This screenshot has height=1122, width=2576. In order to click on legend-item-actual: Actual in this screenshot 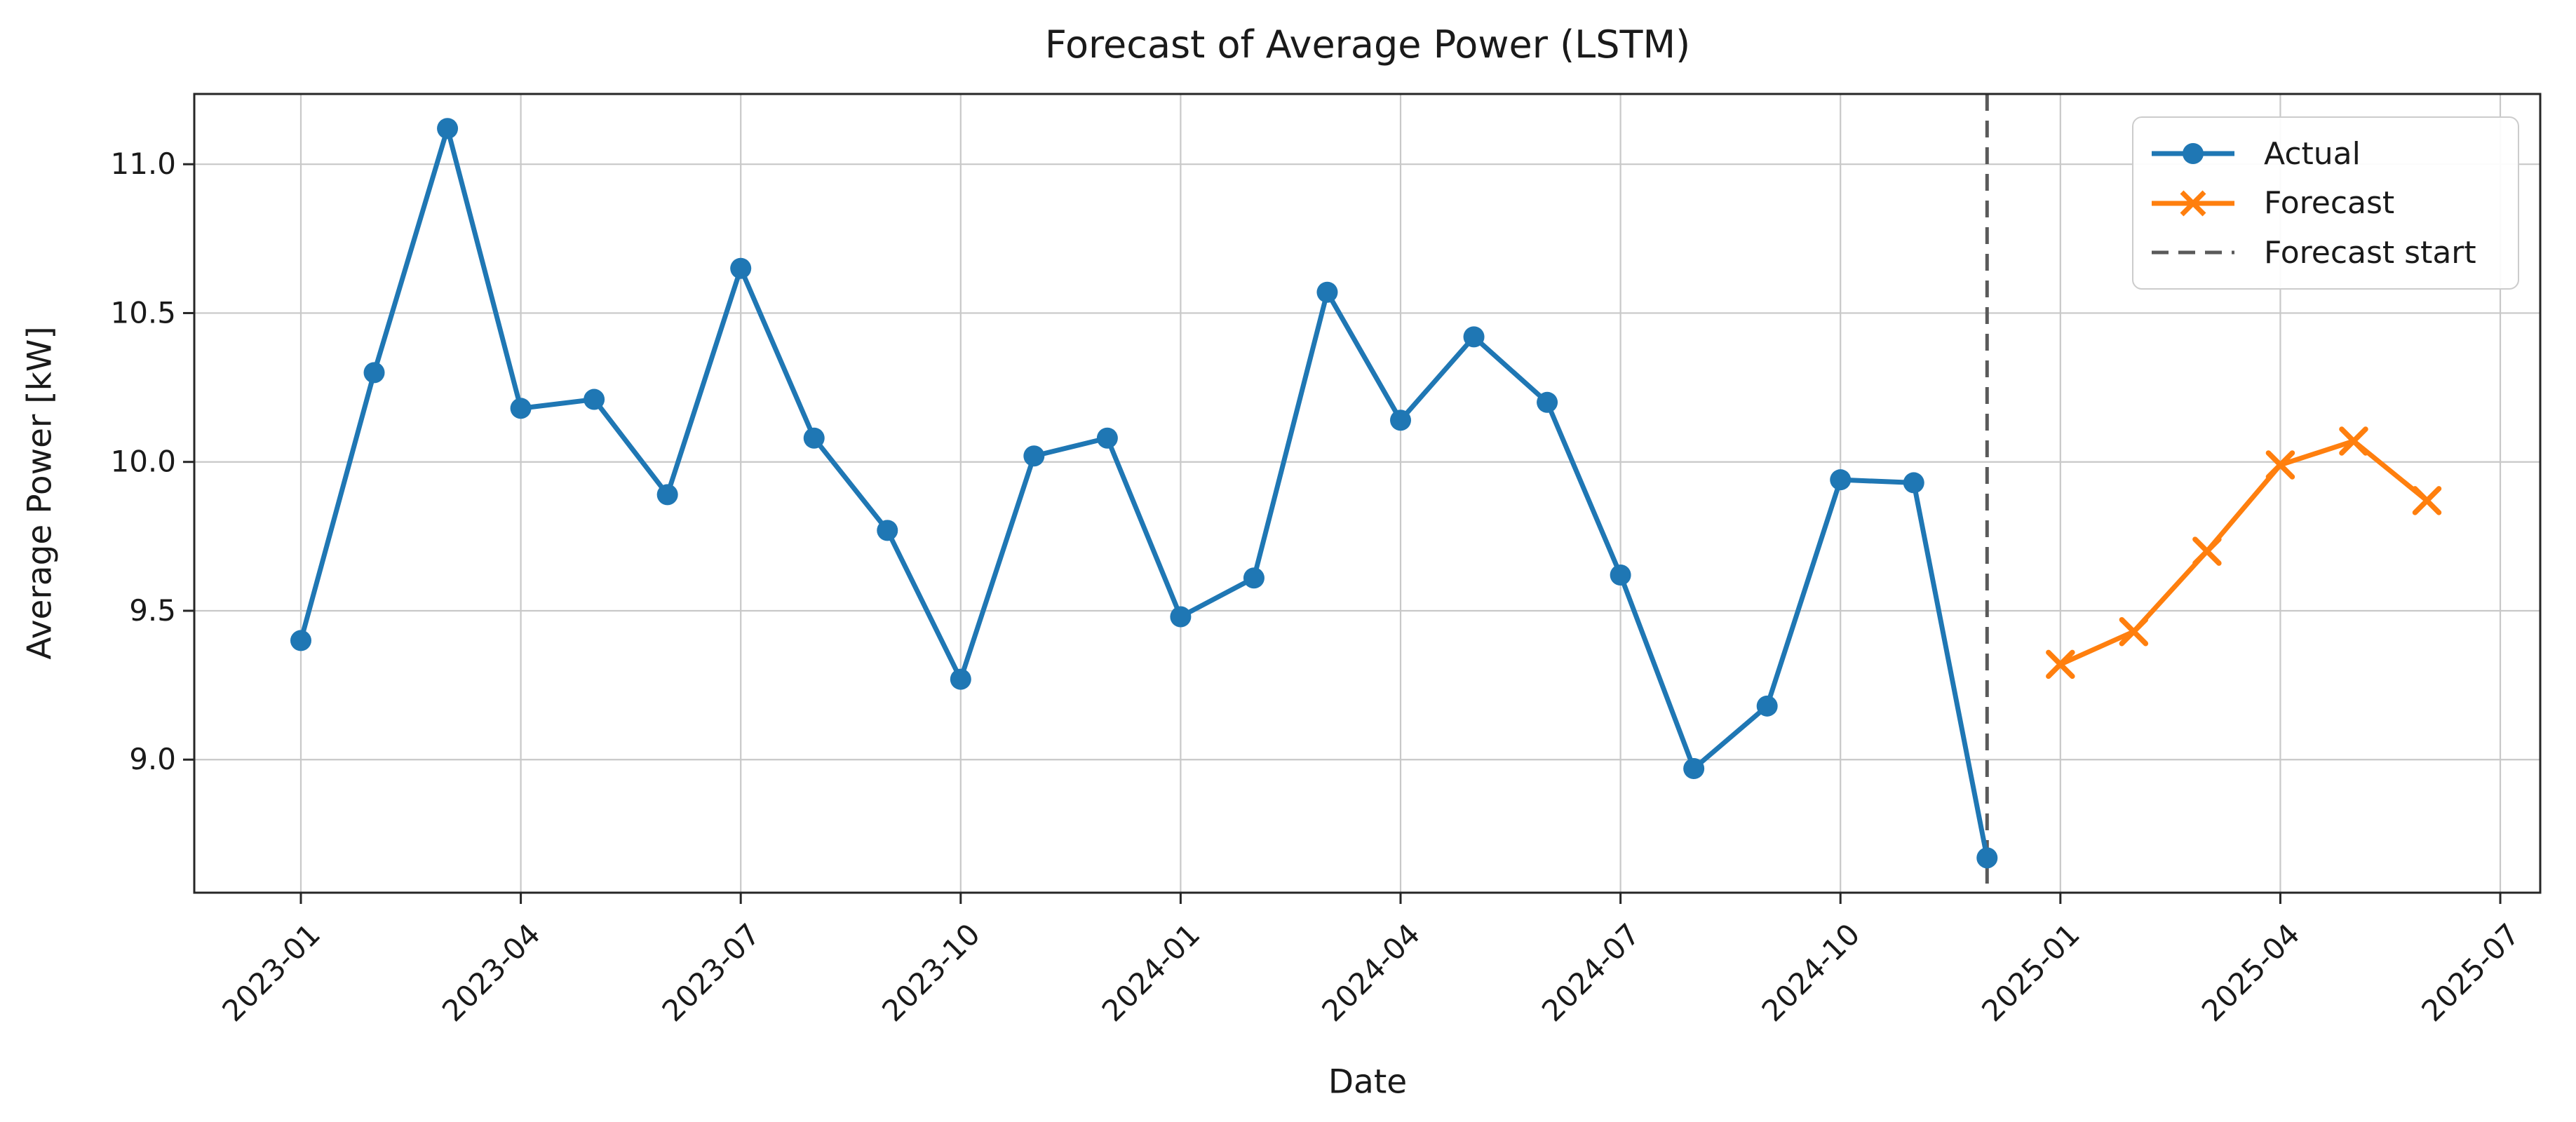, I will do `click(2325, 154)`.